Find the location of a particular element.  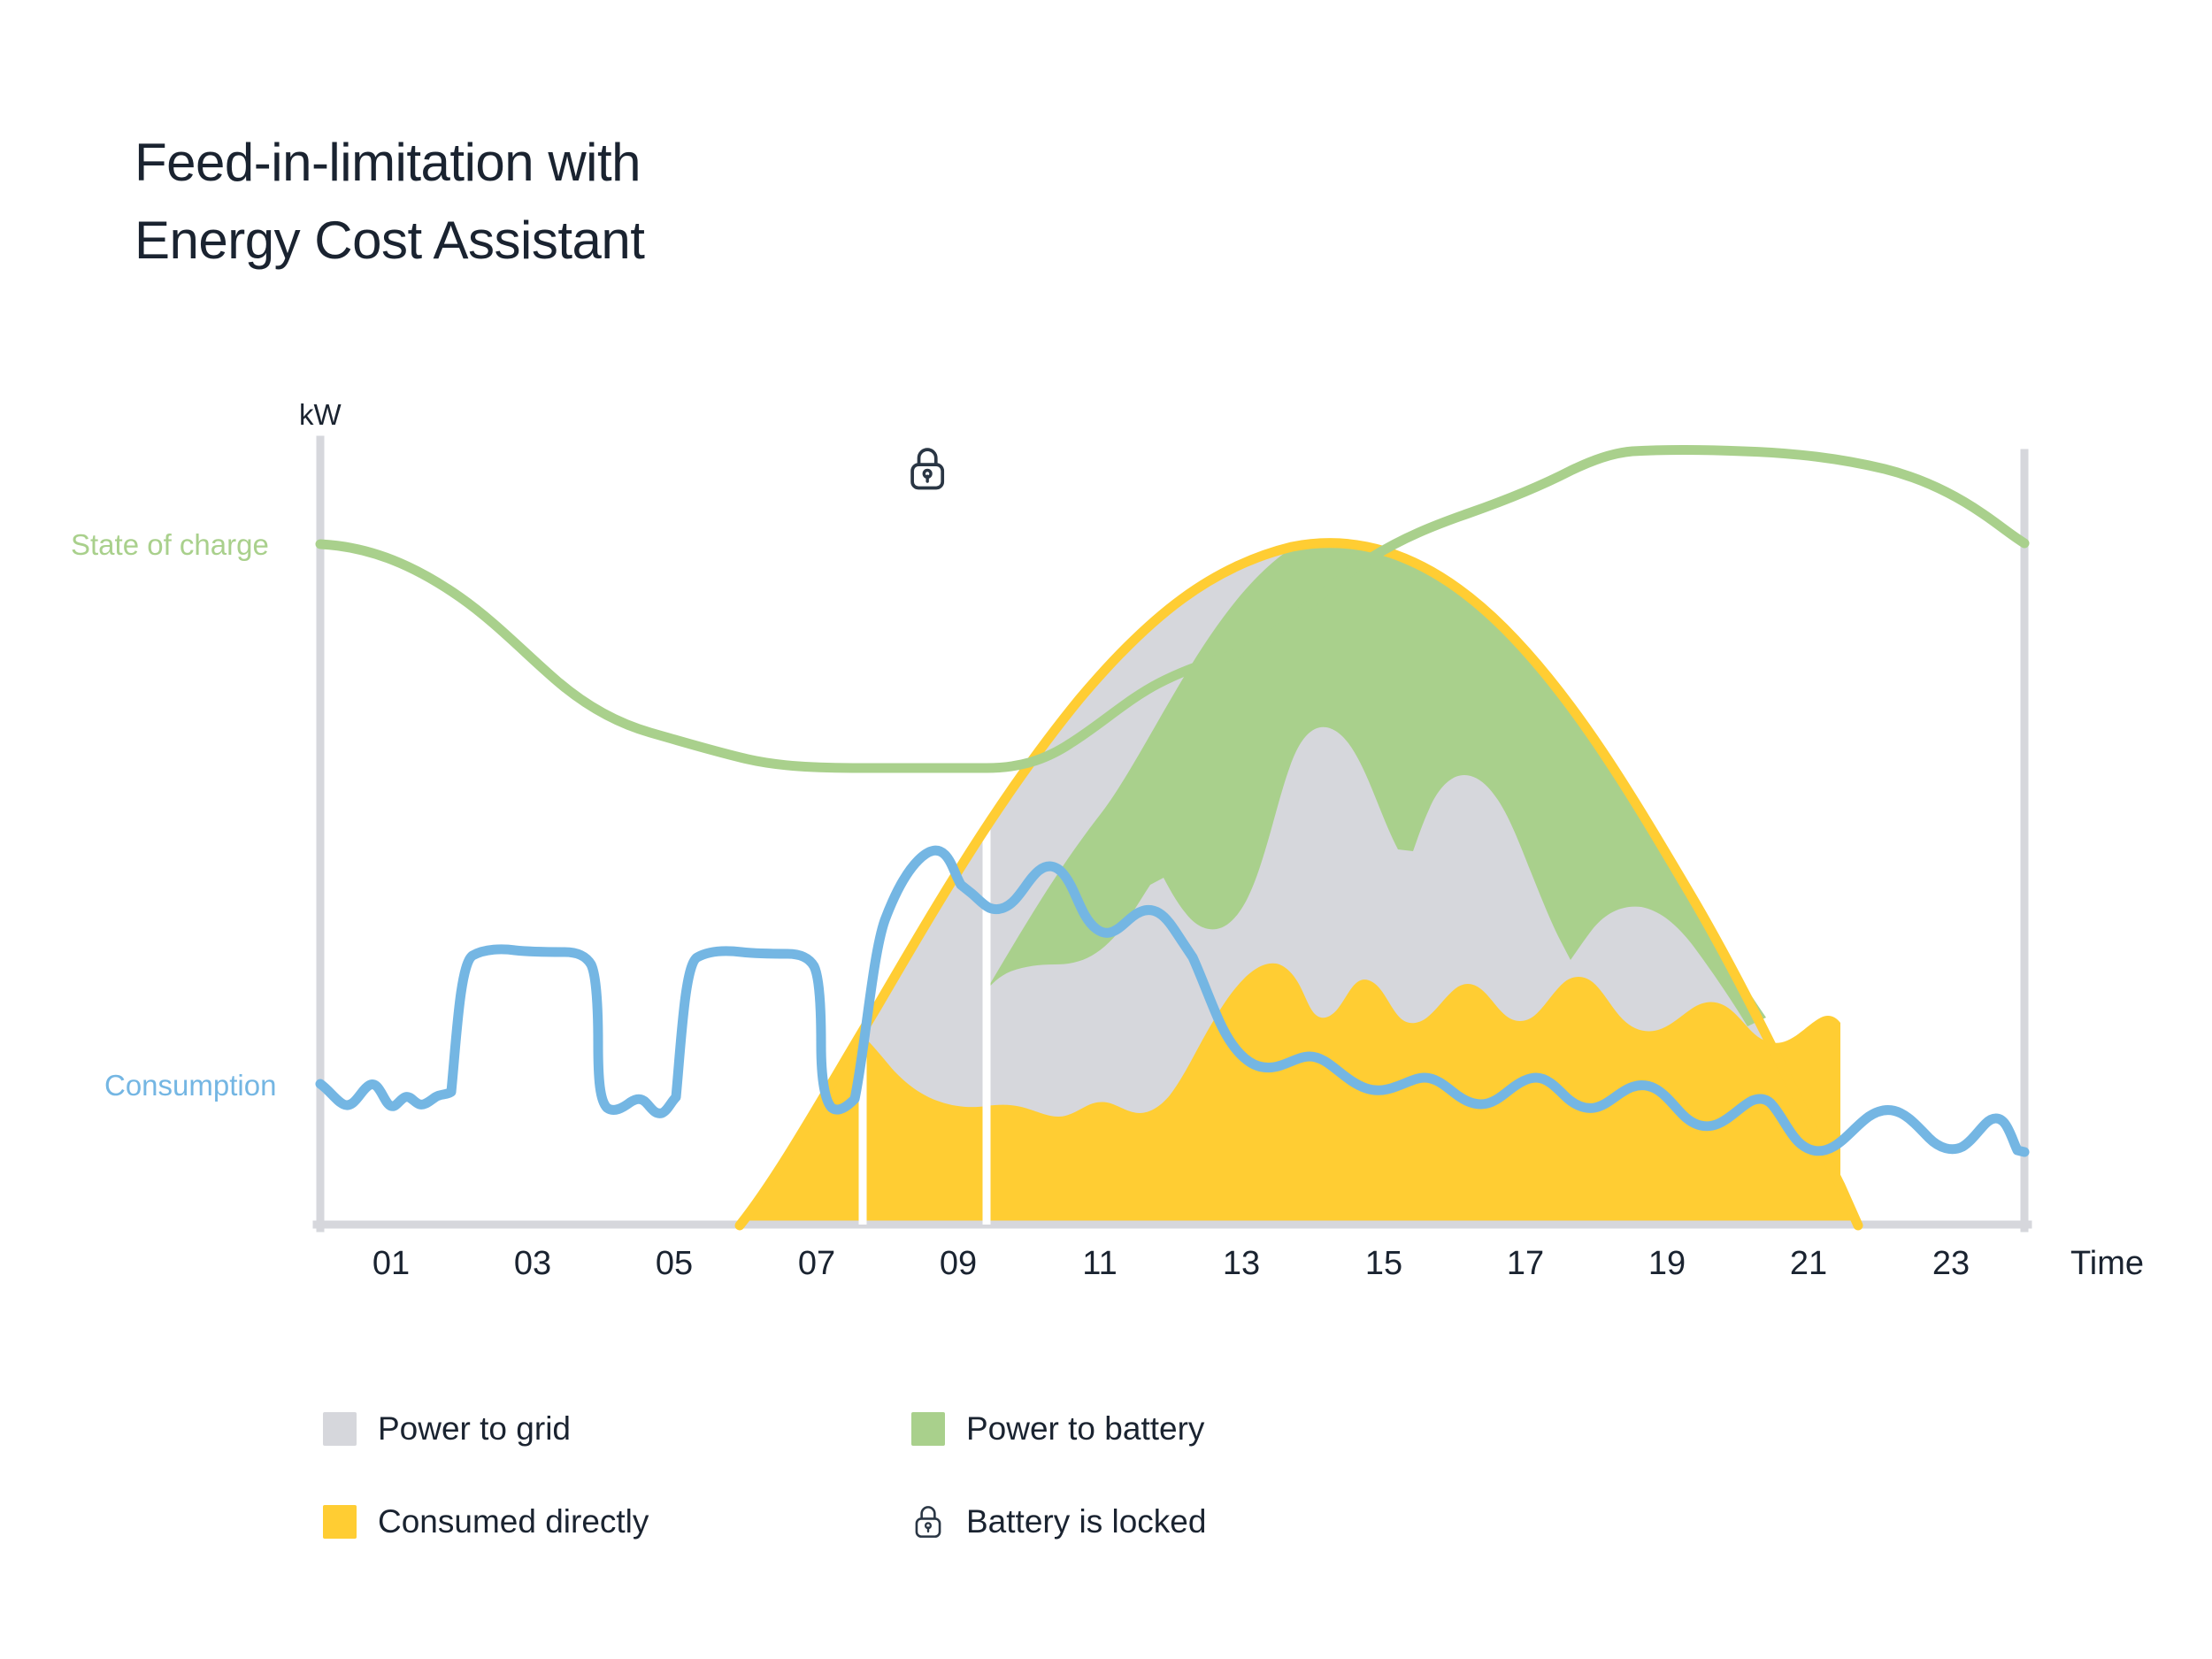

x-tick-05: 05 is located at coordinates (675, 1264).